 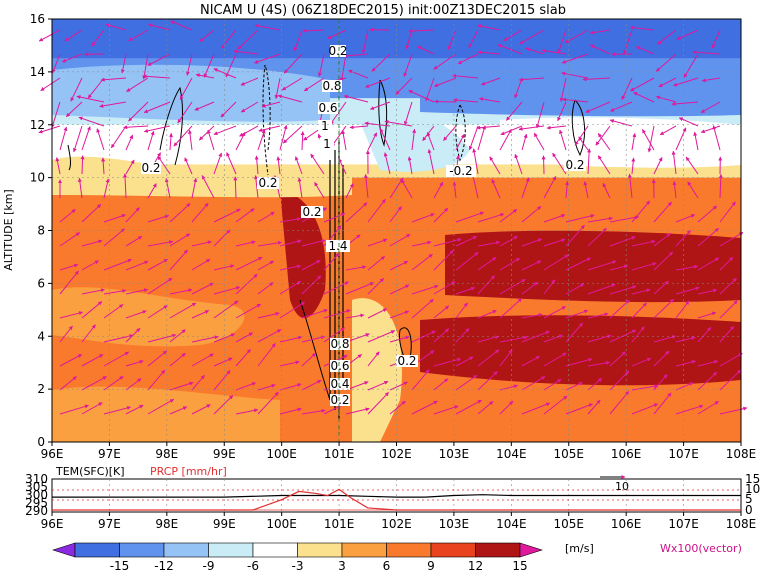 I want to click on colorbar-cell, so click(x=186, y=550).